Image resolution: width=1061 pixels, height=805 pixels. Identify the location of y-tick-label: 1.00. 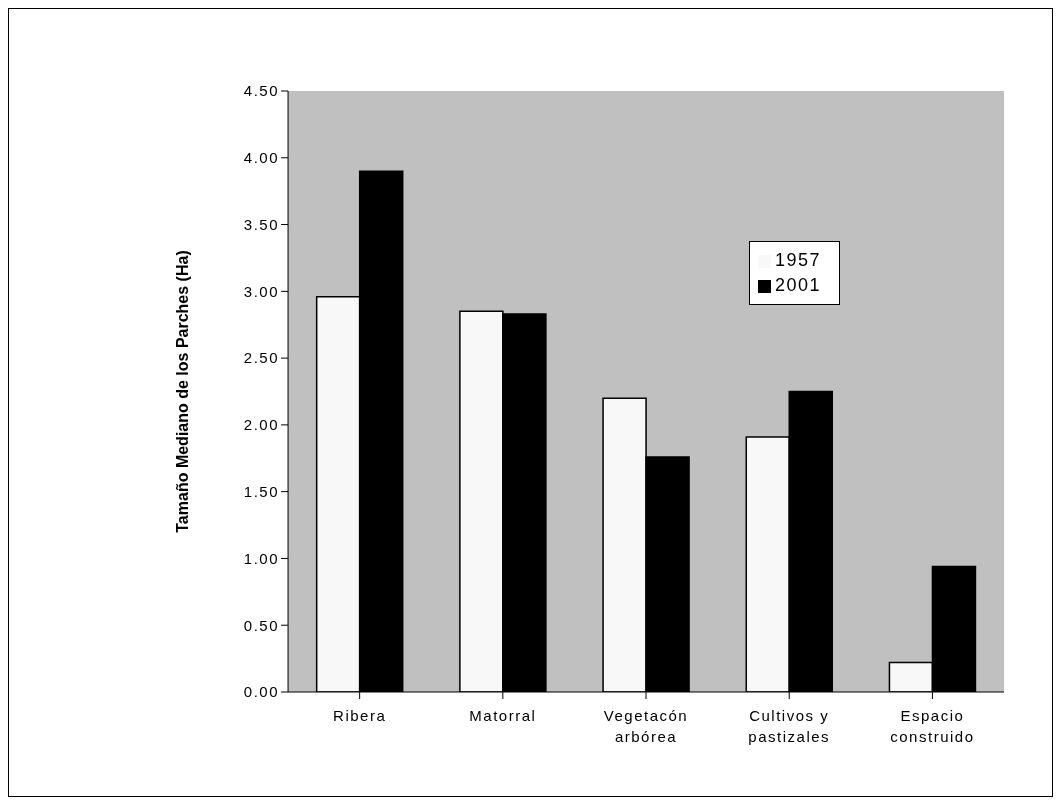
(261, 558).